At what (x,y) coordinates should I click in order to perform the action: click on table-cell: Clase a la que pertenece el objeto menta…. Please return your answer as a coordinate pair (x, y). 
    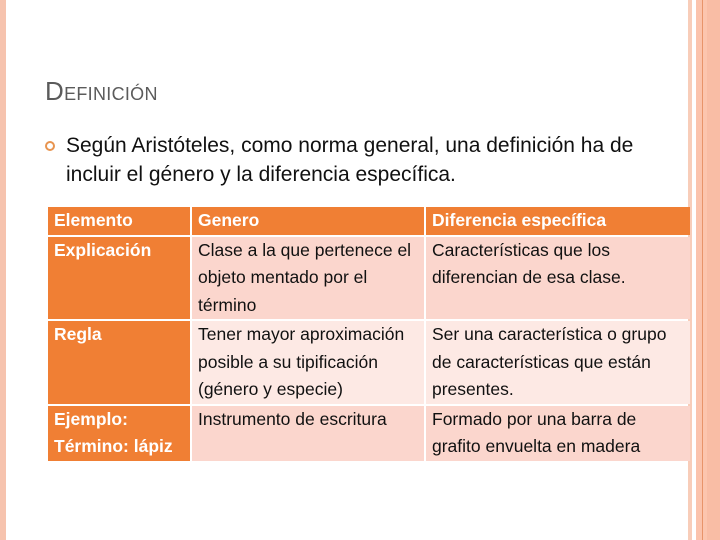
    Looking at the image, I should click on (308, 277).